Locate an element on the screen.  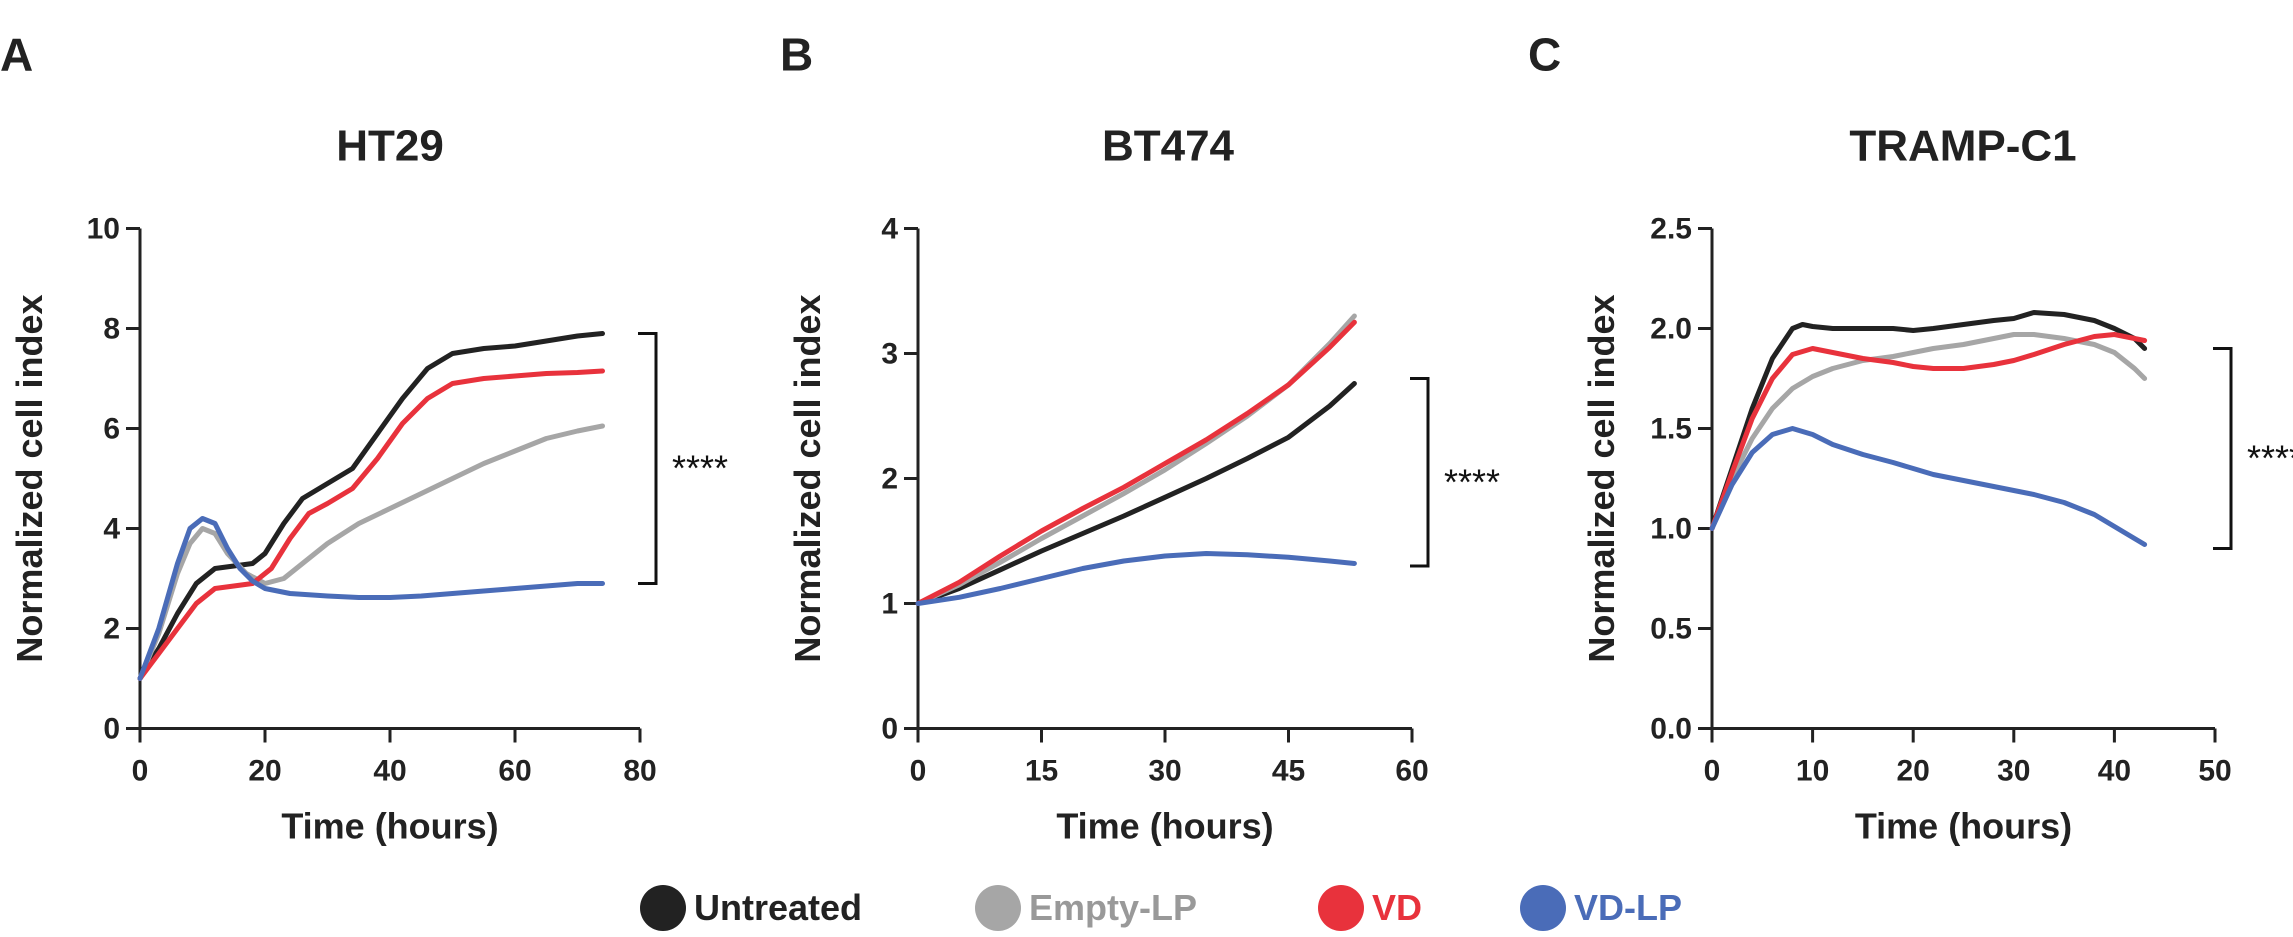
legend-item-untreated: Untreated is located at coordinates (751, 908).